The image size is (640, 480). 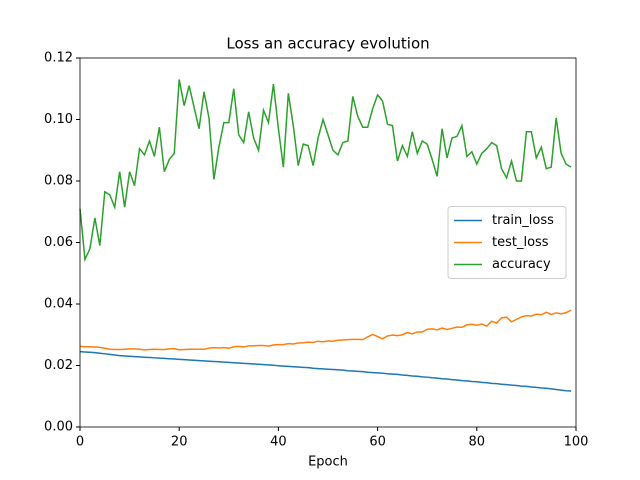 What do you see at coordinates (58, 427) in the screenshot?
I see `y-tick-label: 0.00` at bounding box center [58, 427].